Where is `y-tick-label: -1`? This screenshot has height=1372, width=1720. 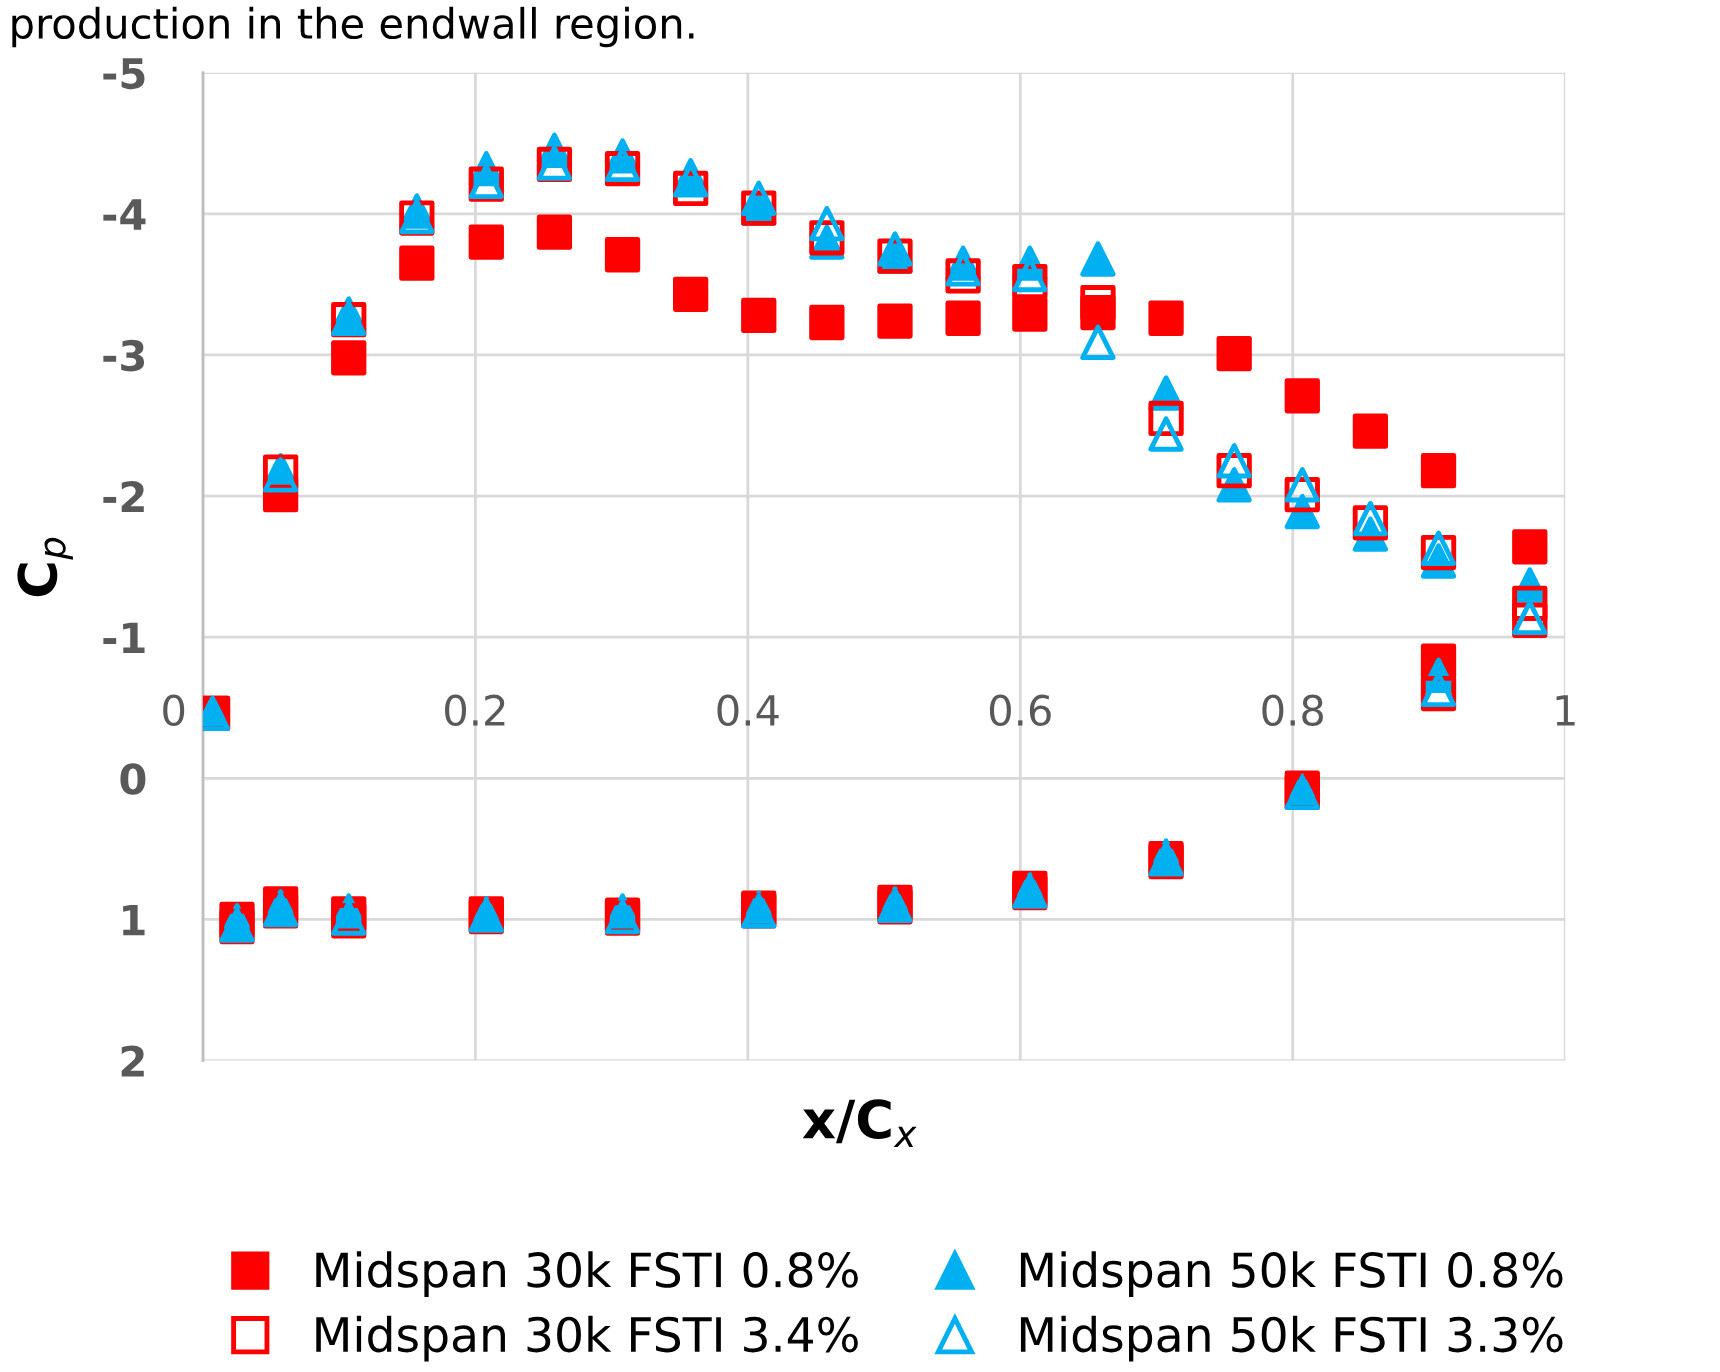
y-tick-label: -1 is located at coordinates (124, 638).